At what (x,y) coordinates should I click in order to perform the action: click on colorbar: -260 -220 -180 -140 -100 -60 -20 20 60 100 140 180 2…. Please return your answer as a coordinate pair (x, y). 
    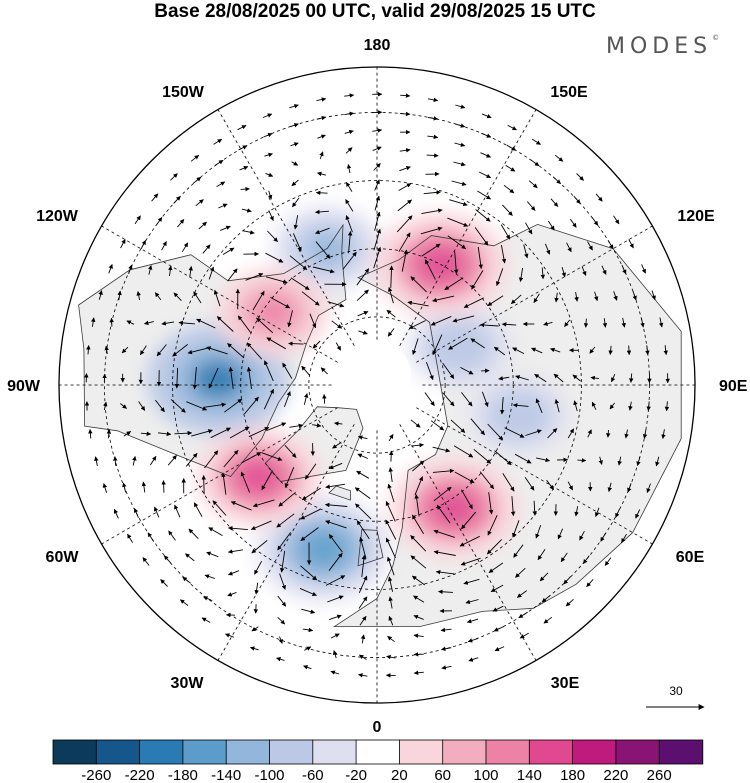
    Looking at the image, I should click on (378, 761).